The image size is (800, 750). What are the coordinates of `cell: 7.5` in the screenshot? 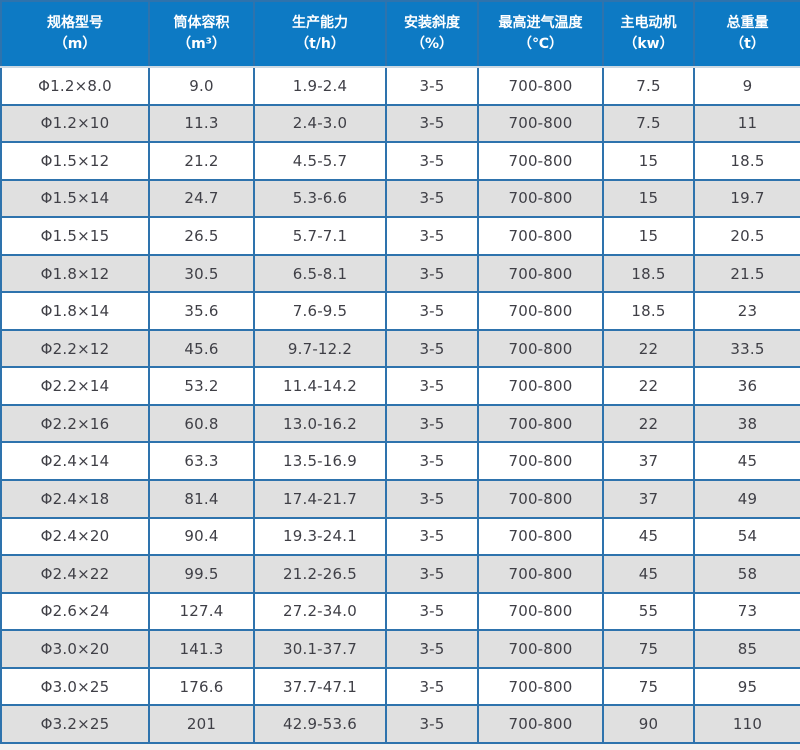 It's located at (648, 123).